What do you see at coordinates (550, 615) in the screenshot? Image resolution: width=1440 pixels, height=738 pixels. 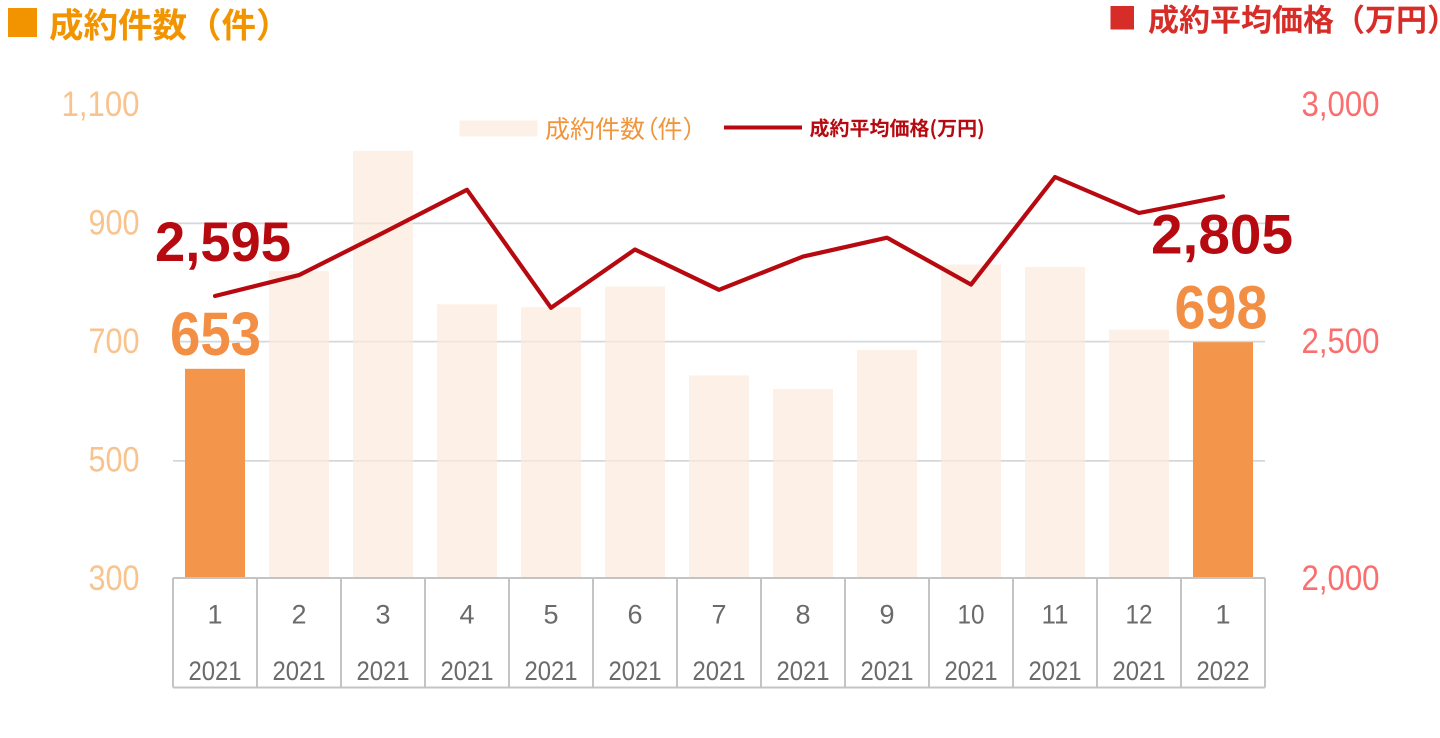 I see `svg-text: 5` at bounding box center [550, 615].